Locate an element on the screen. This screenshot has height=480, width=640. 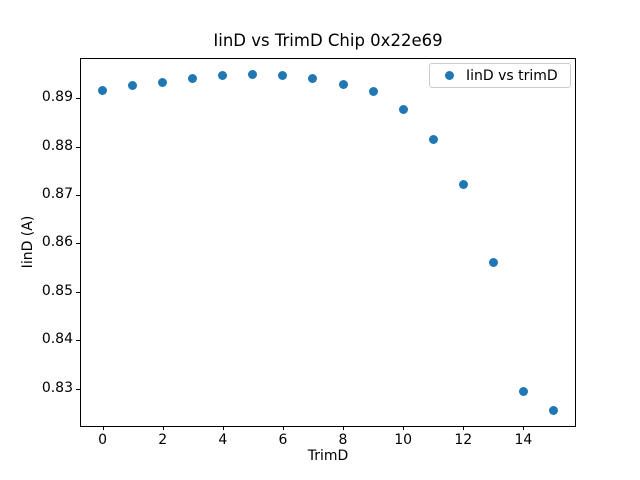
legend-box: IinD vs trimD is located at coordinates (500, 75).